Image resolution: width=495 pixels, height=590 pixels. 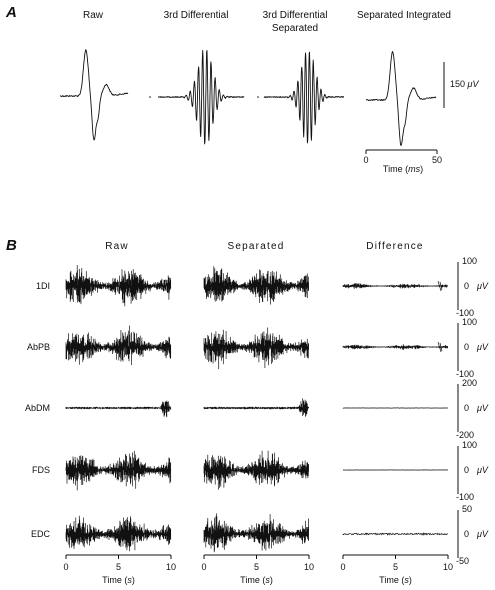 I want to click on scale-top-edc: 50, so click(x=467, y=509).